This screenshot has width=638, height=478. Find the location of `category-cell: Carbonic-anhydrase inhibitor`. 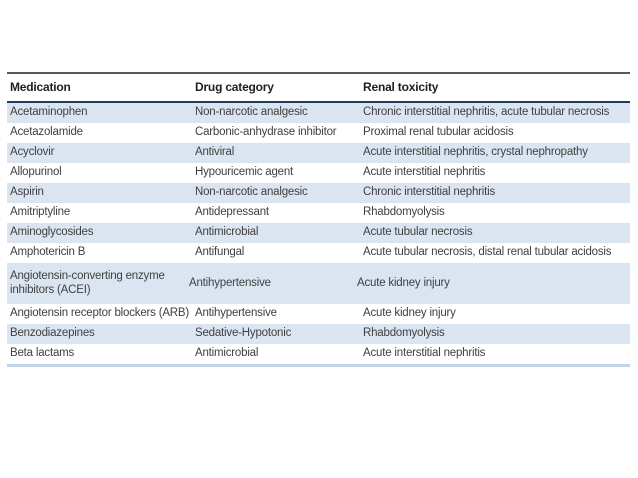

category-cell: Carbonic-anhydrase inhibitor is located at coordinates (266, 132).